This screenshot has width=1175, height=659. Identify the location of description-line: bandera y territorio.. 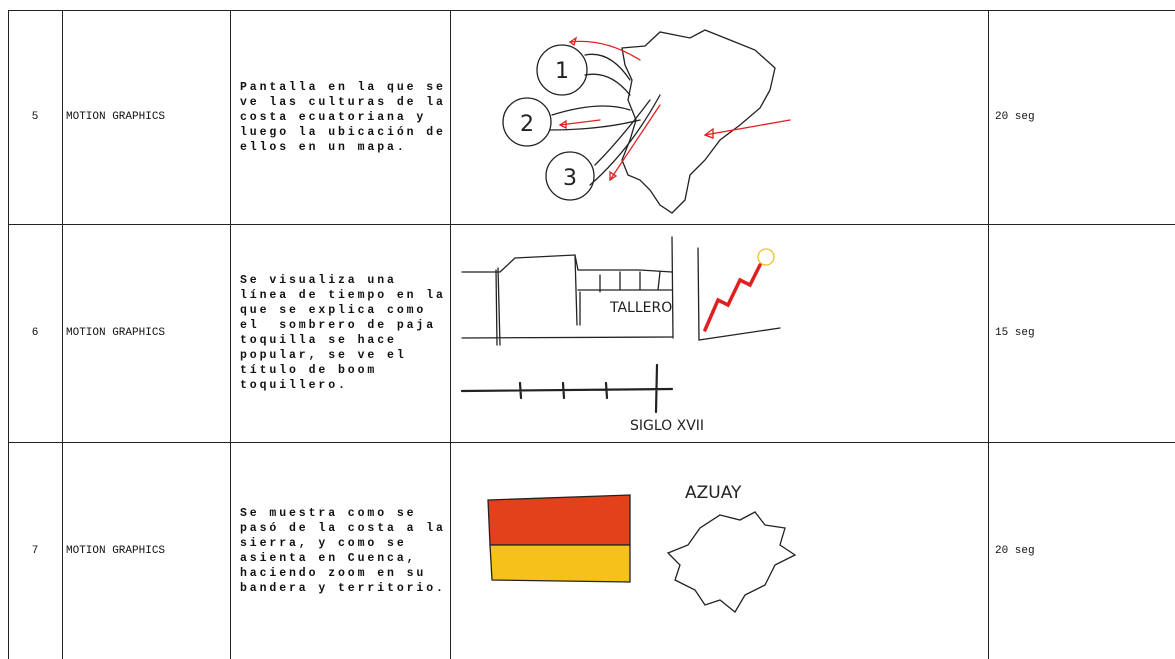
(343, 588).